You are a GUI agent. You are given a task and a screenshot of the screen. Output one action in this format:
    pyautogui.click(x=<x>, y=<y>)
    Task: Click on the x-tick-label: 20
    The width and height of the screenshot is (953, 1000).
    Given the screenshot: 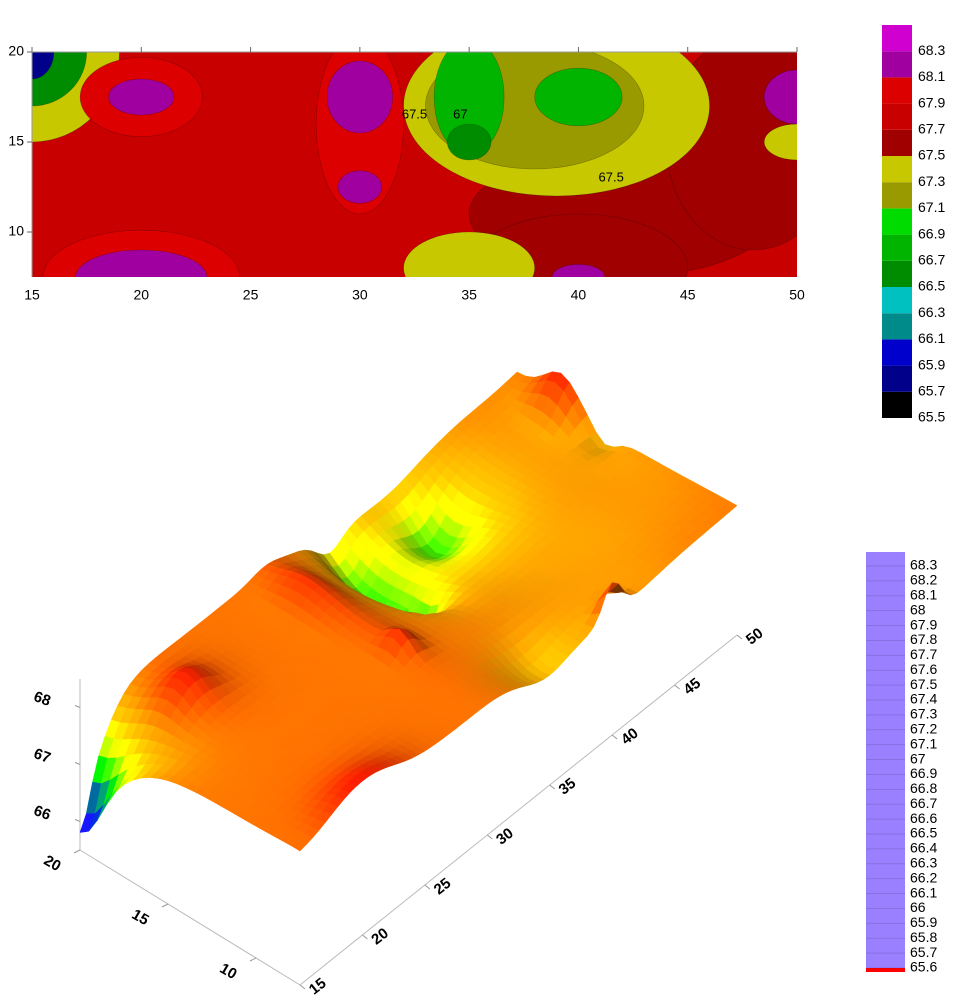 What is the action you would take?
    pyautogui.click(x=380, y=937)
    